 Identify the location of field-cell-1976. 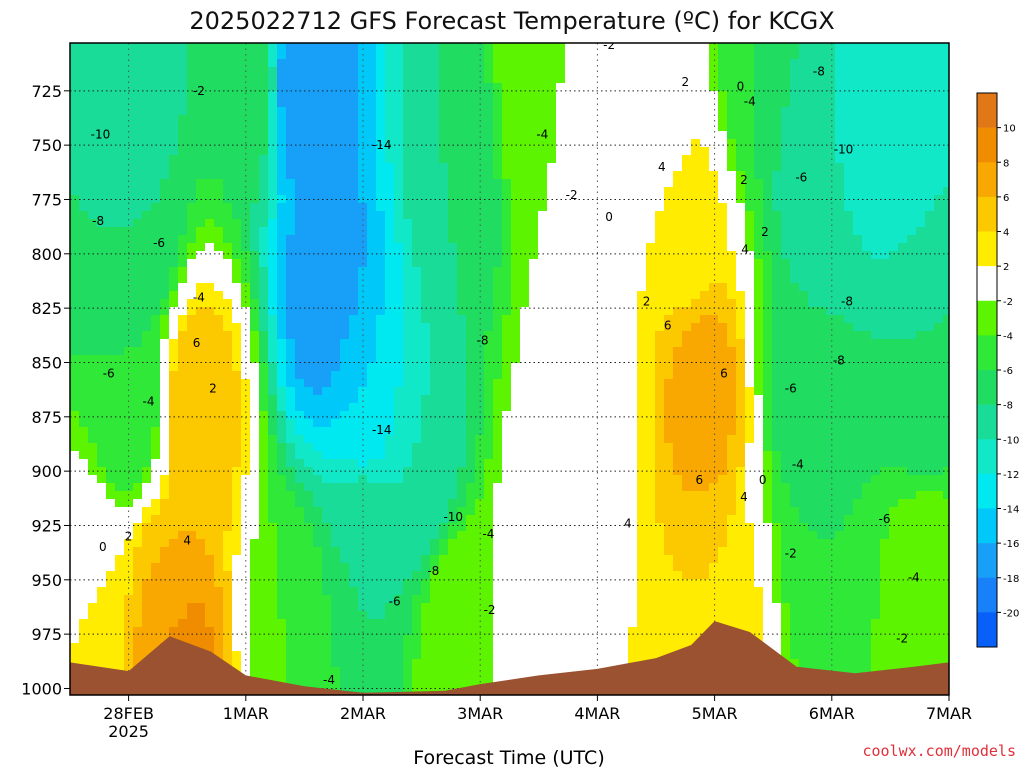
(219, 207).